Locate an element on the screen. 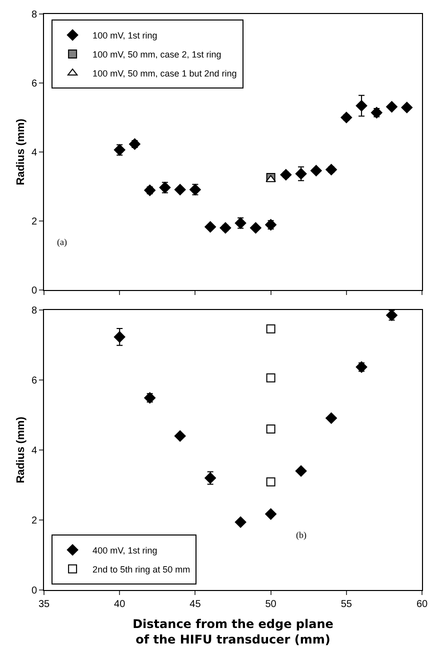  x-tick-label: 55 is located at coordinates (346, 604).